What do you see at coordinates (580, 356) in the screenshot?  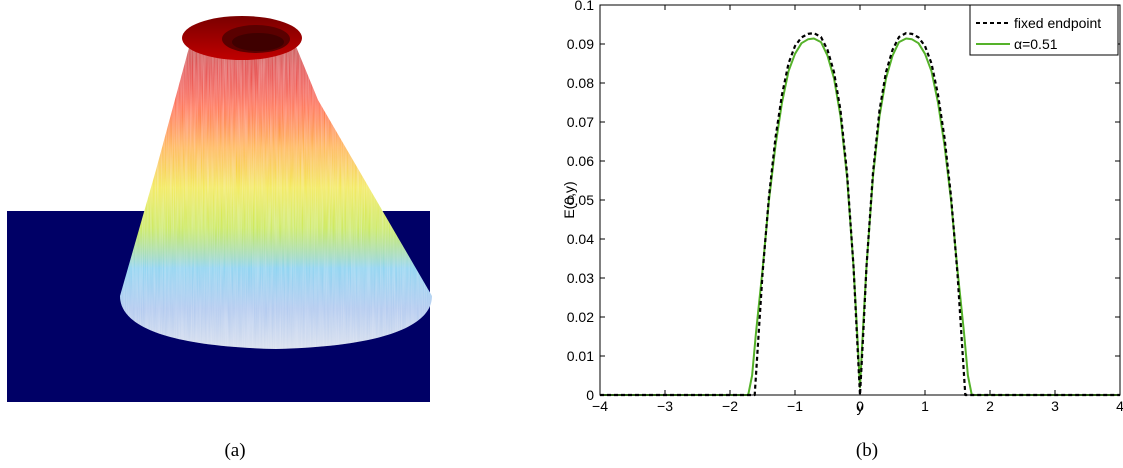 I see `y-tick-label: 0.01` at bounding box center [580, 356].